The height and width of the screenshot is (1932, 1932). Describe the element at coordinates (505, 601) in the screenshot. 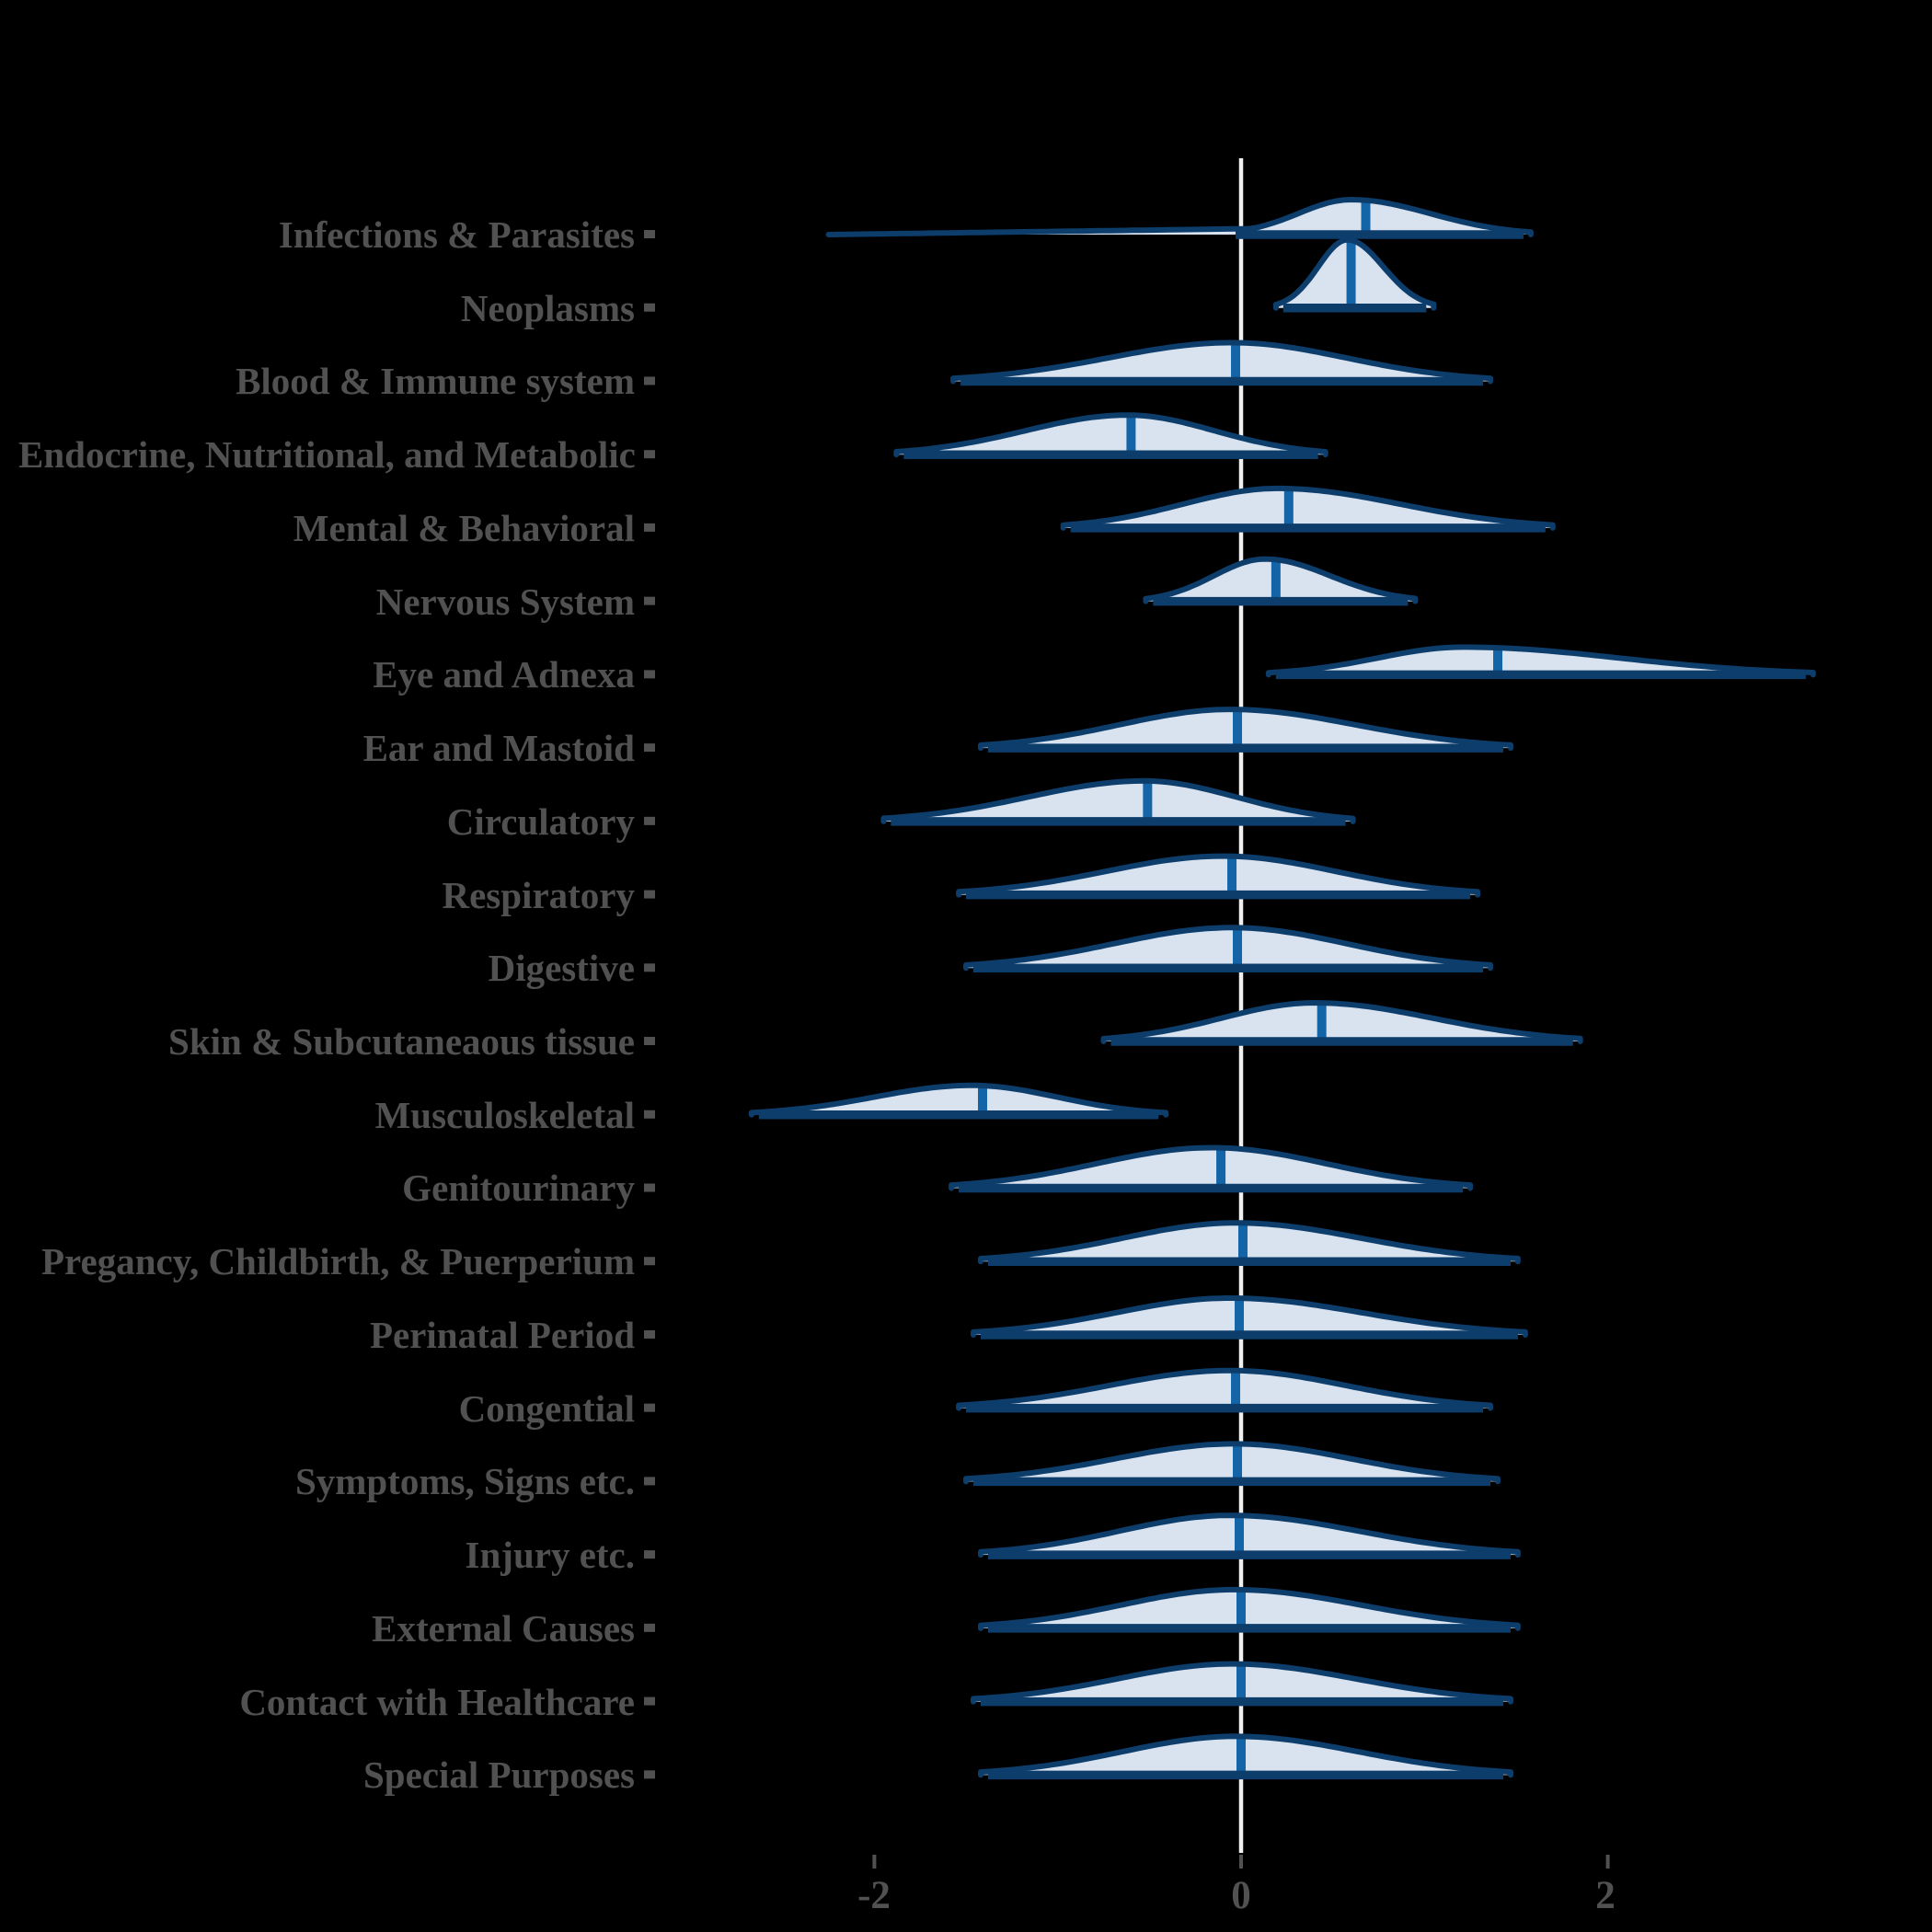

I see `category-label: Nervous System` at that location.